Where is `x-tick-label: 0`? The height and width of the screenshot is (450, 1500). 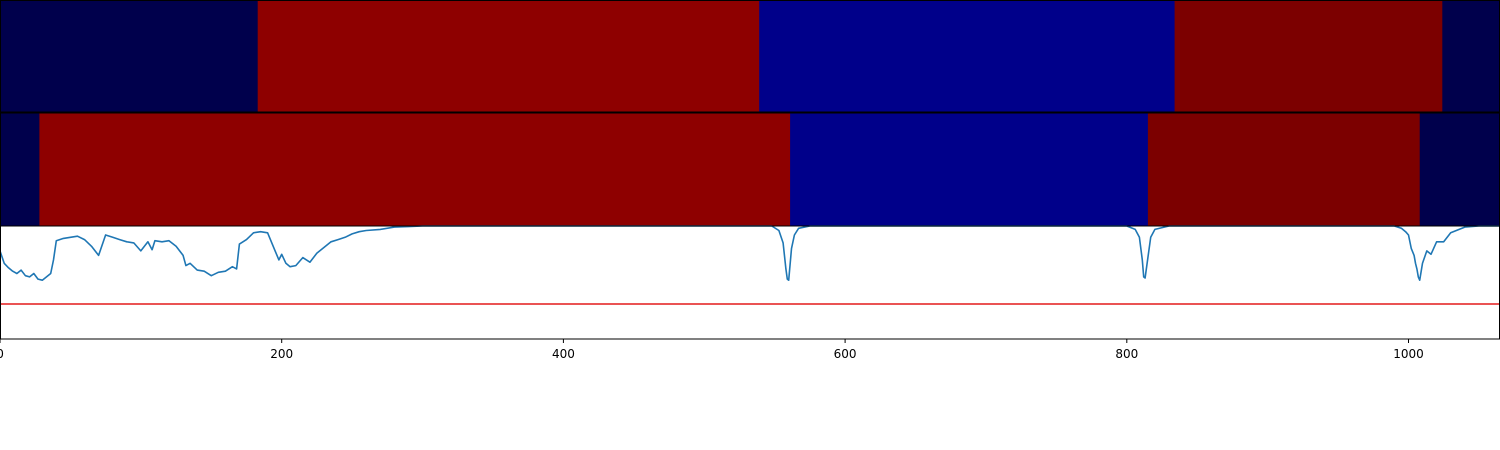 x-tick-label: 0 is located at coordinates (2, 354).